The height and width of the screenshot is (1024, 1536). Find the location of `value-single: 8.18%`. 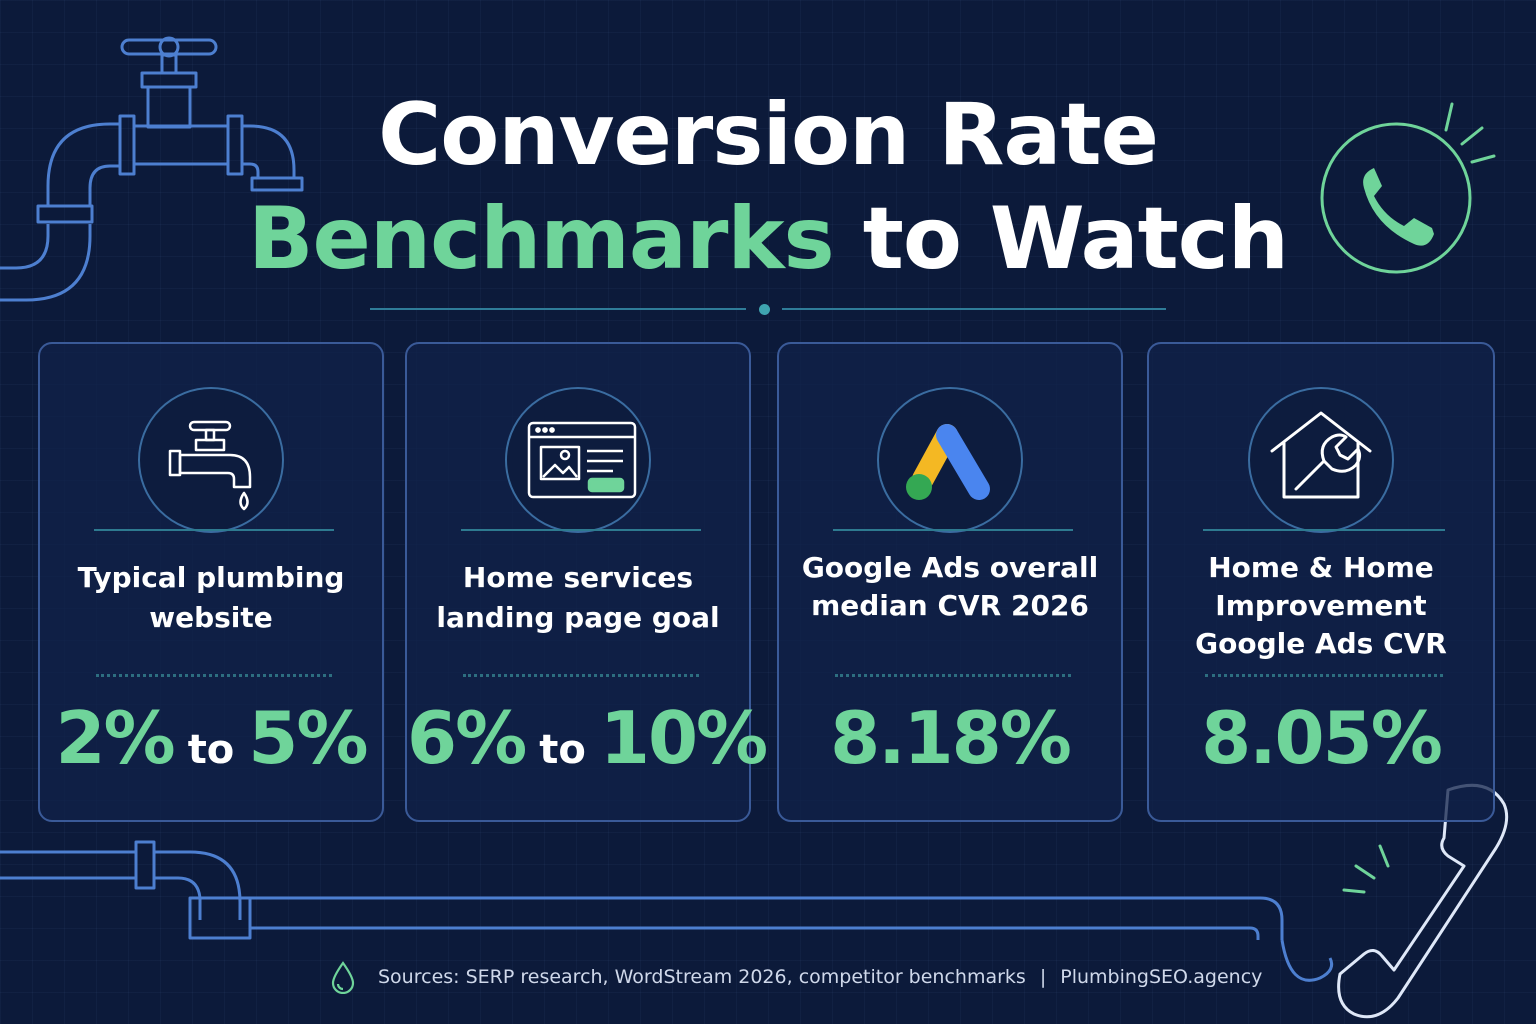

value-single: 8.18% is located at coordinates (951, 738).